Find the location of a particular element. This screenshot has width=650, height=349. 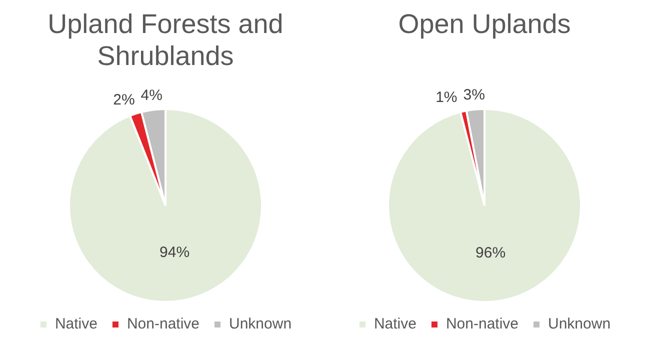

data-label: 1% is located at coordinates (447, 97).